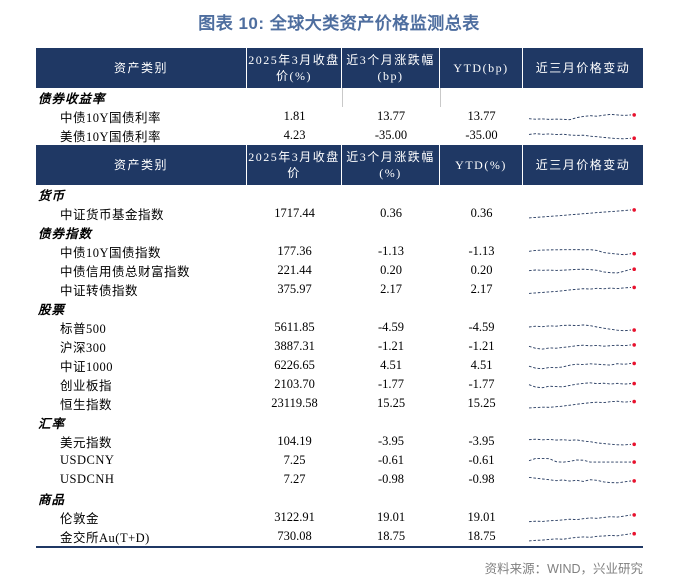 This screenshot has width=678, height=586. I want to click on table-row: 中证转债指数 375.97 2.17 2.17, so click(339, 289).